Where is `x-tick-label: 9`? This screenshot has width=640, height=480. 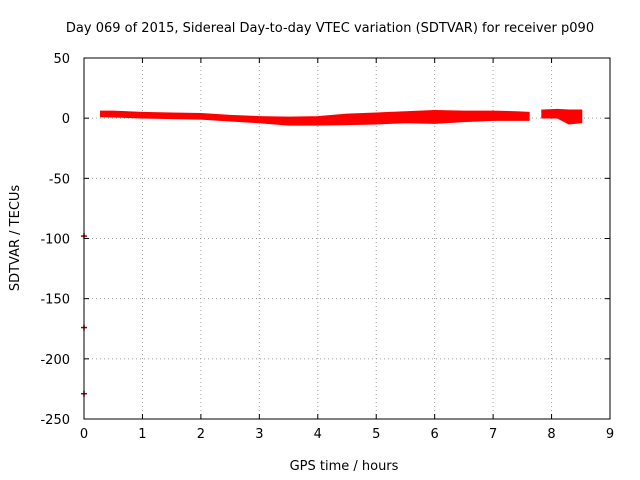 x-tick-label: 9 is located at coordinates (610, 434).